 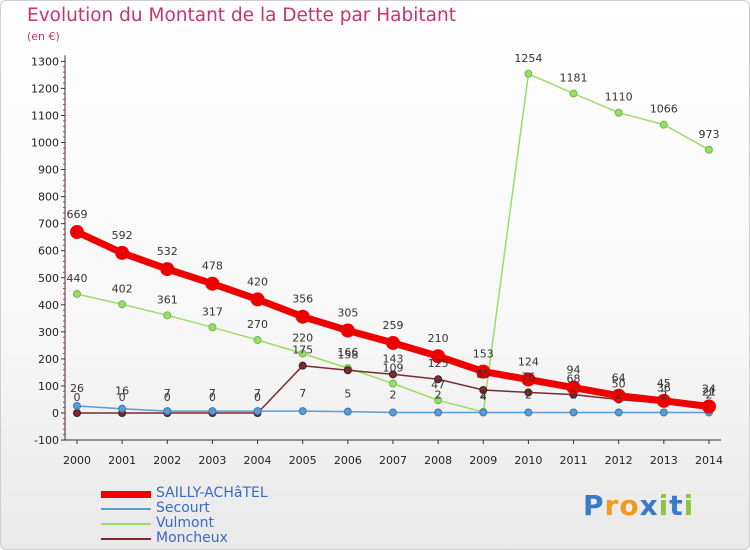 What do you see at coordinates (167, 299) in the screenshot?
I see `data-label: 361` at bounding box center [167, 299].